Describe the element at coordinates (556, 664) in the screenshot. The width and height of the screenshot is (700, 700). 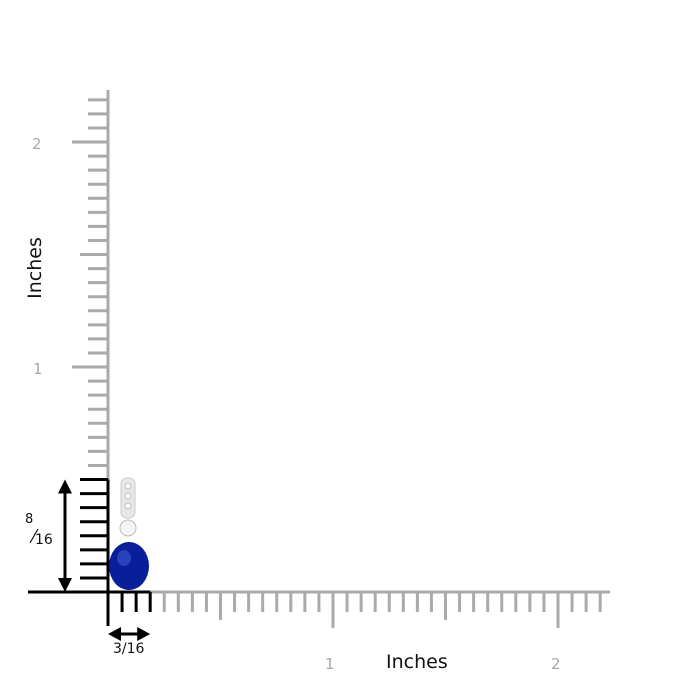
I see `x-tick-label: 2` at that location.